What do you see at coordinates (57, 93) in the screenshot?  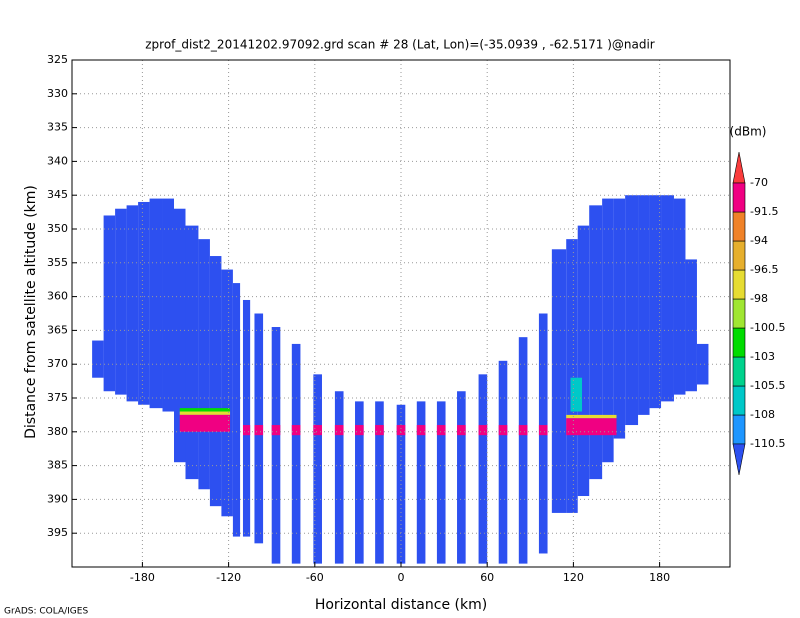 I see `y-tick-label: 330` at bounding box center [57, 93].